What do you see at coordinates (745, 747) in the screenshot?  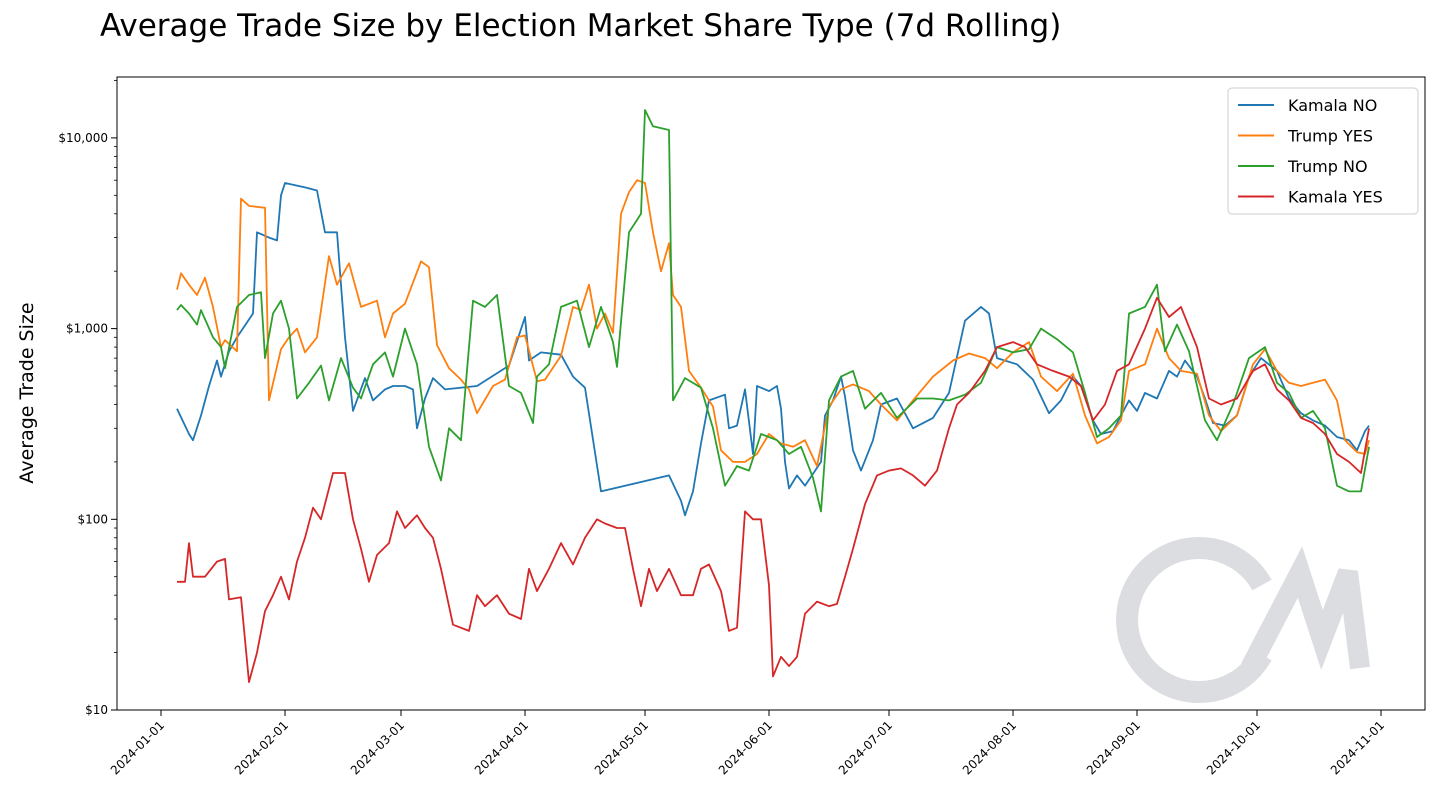 I see `x-tick-label: 2024-06-01` at bounding box center [745, 747].